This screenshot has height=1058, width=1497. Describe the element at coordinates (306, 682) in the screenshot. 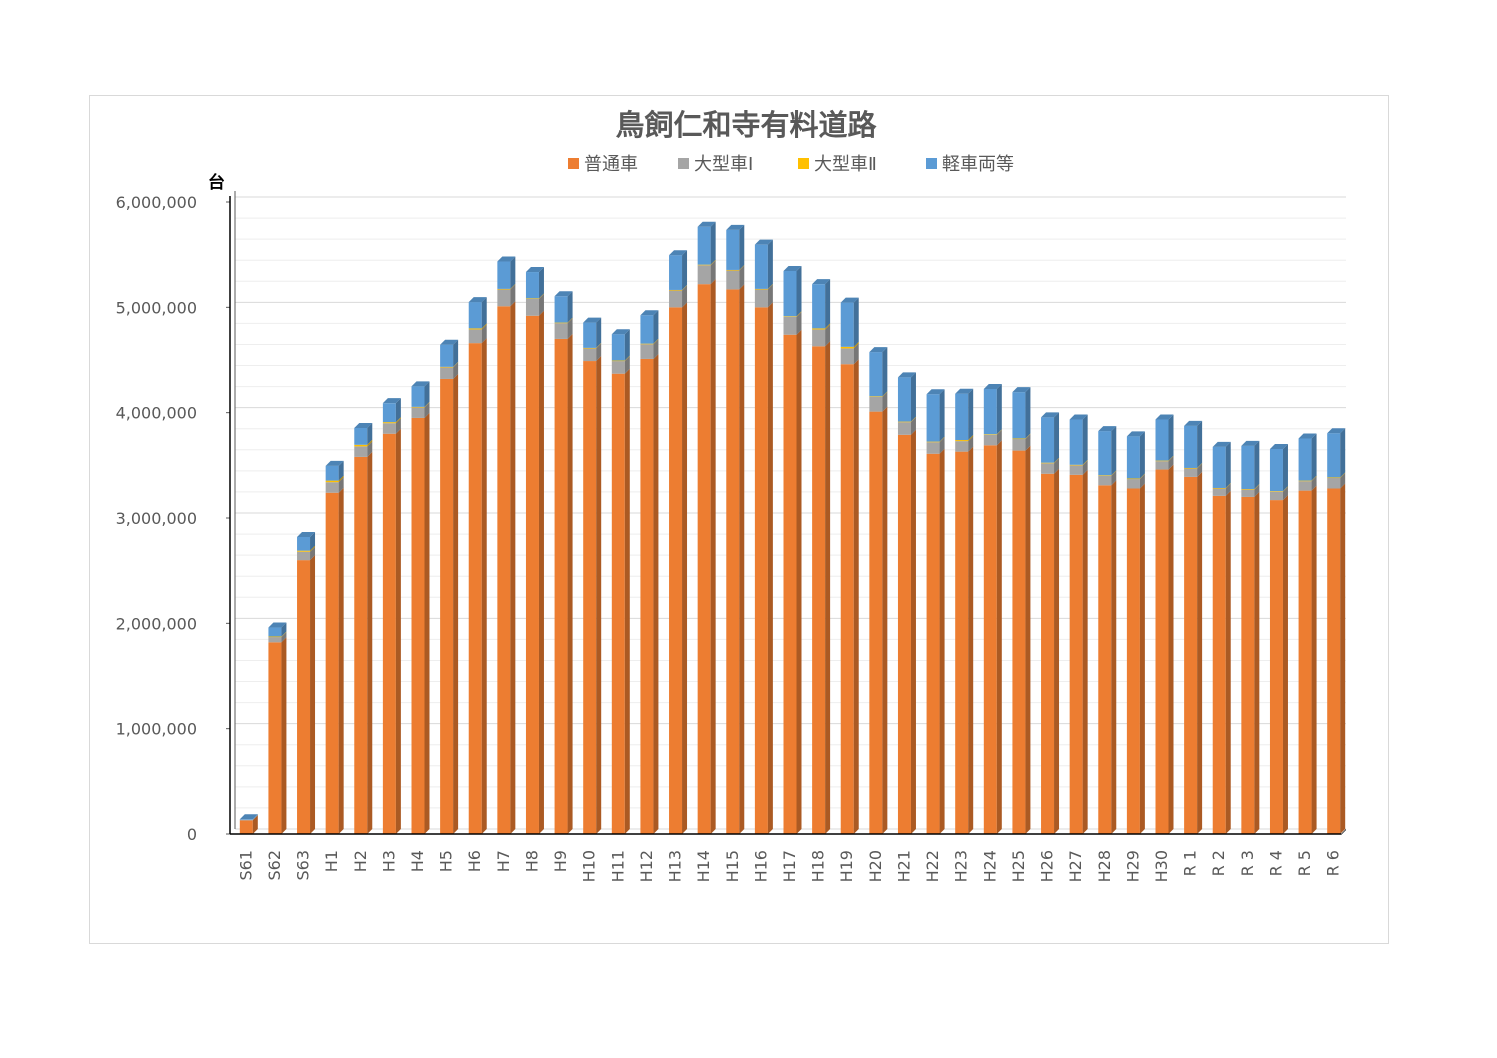

I see `bar-S63` at that location.